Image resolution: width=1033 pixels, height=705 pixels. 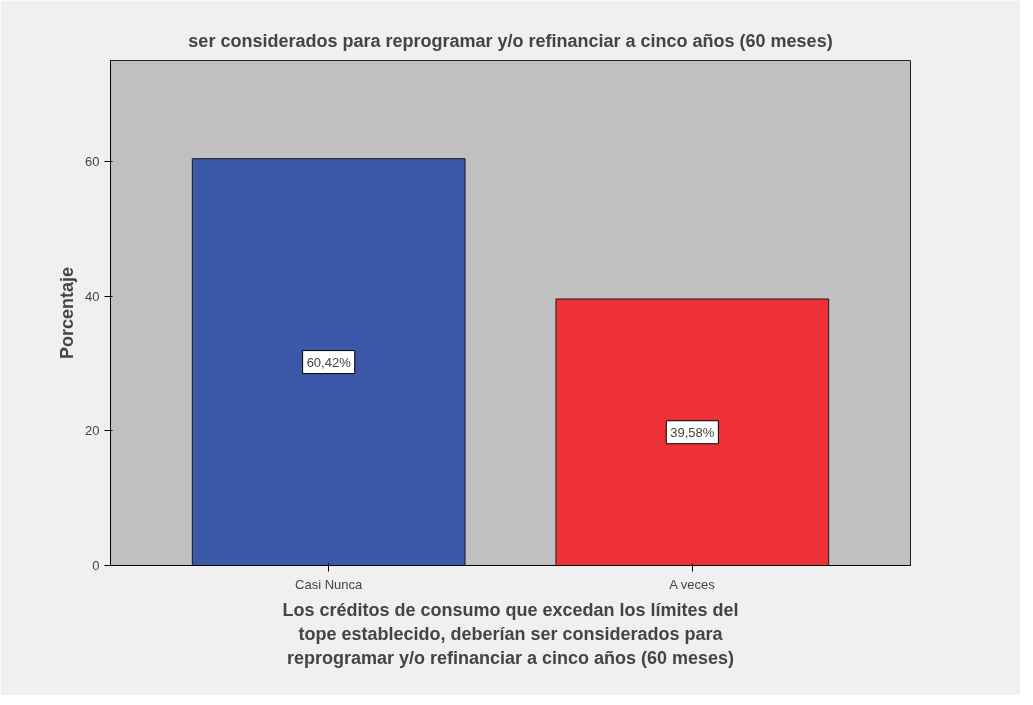 I want to click on y-axis-title: Porcentaje, so click(x=67, y=313).